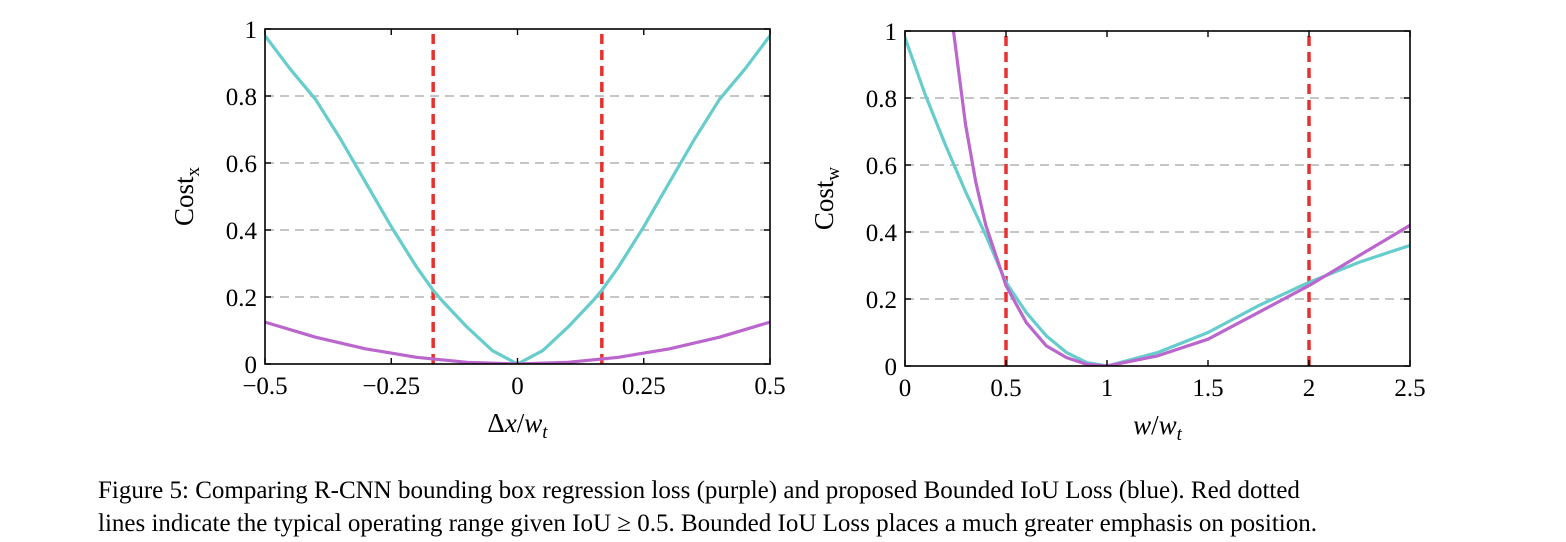 The height and width of the screenshot is (542, 1566). I want to click on x-tick-label-0: −0.5, so click(264, 386).